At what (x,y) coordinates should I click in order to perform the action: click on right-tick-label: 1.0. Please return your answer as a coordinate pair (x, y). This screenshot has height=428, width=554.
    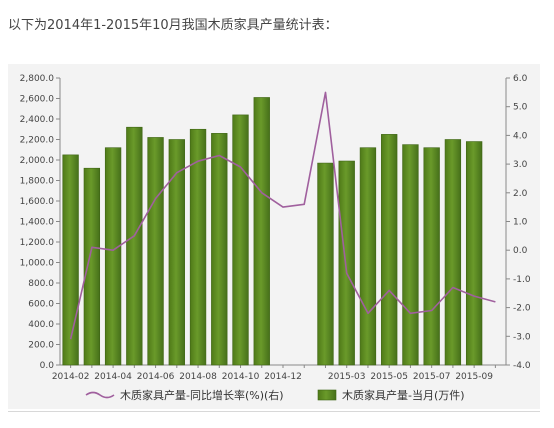
    Looking at the image, I should click on (520, 223).